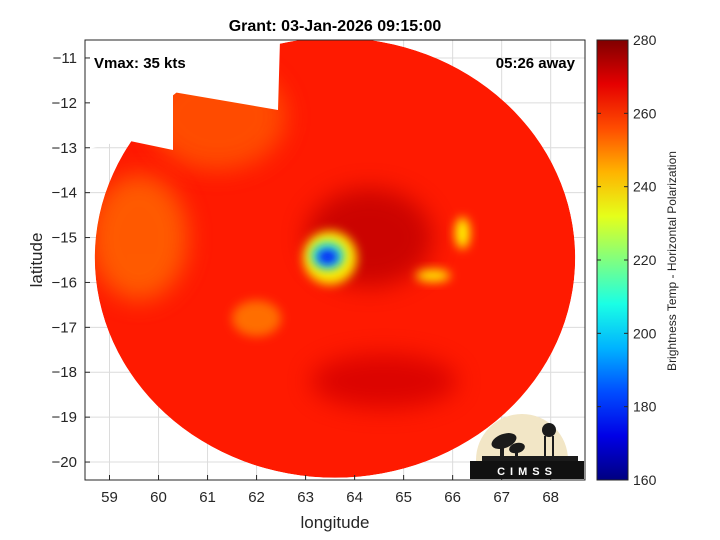 The height and width of the screenshot is (540, 720). I want to click on x-tick-label: 59, so click(109, 497).